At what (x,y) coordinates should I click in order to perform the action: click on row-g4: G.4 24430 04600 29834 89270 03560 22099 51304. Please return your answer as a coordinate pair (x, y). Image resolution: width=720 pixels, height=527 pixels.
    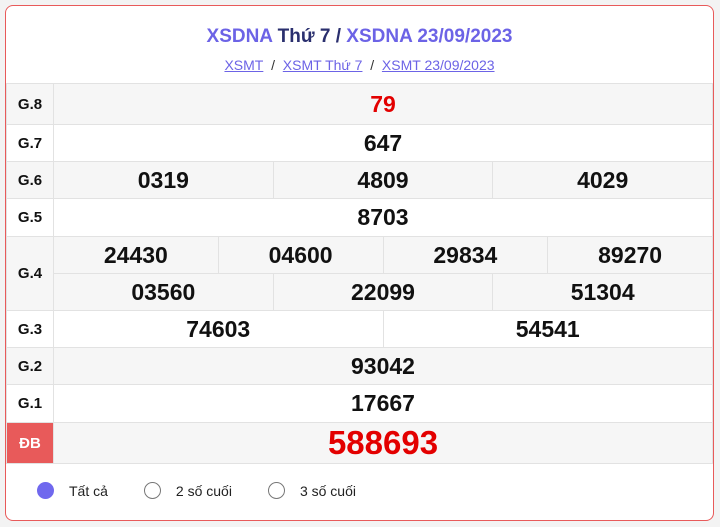
    Looking at the image, I should click on (359, 273).